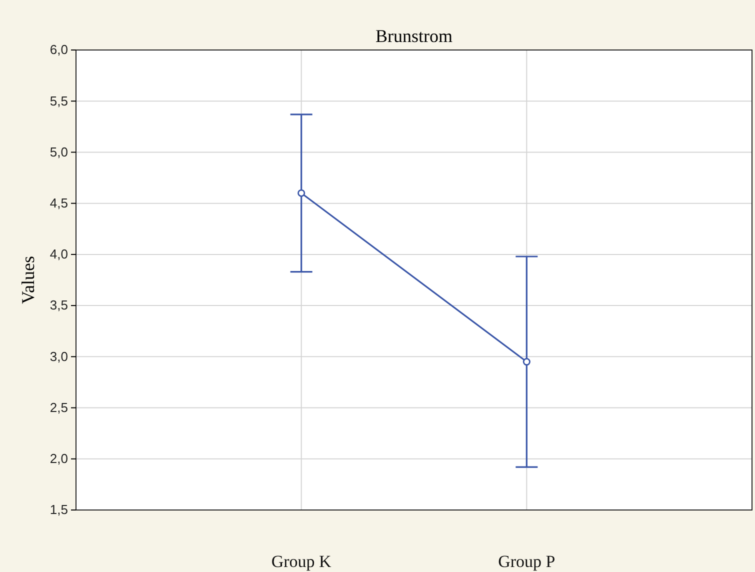 Image resolution: width=755 pixels, height=572 pixels. I want to click on y-tick-label: 6,0, so click(59, 50).